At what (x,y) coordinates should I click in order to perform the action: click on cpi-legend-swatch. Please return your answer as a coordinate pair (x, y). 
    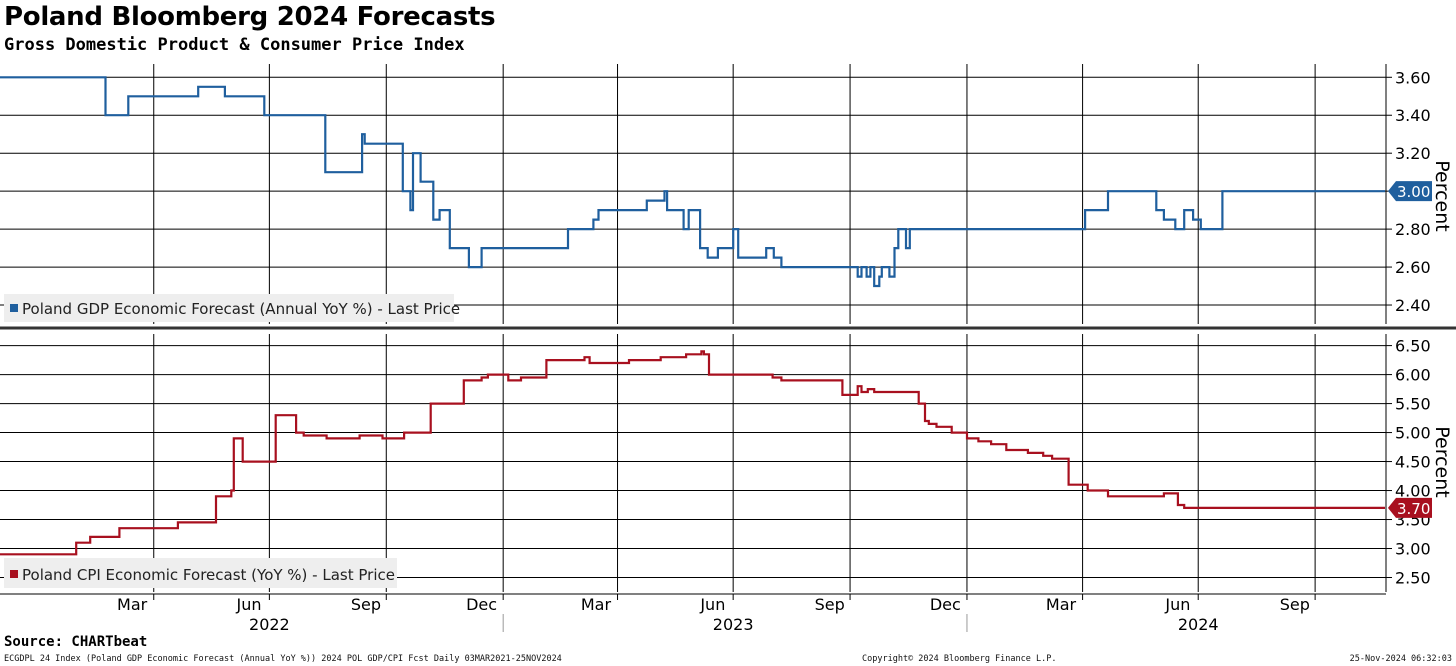
    Looking at the image, I should click on (14, 574).